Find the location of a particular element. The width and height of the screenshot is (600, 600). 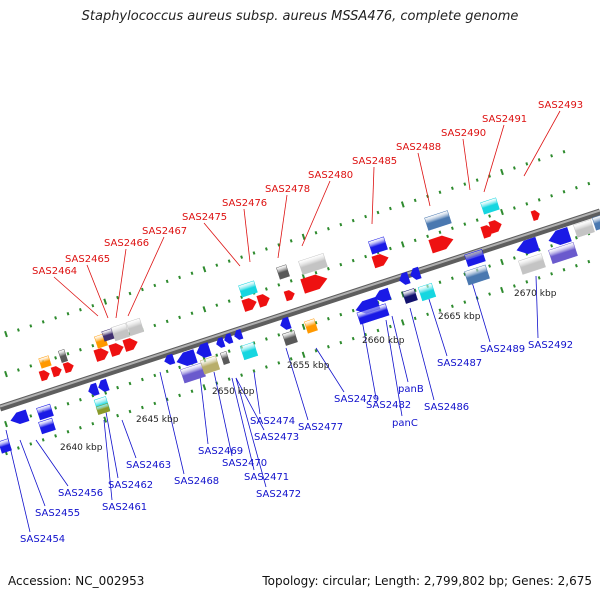

gene-label-top: SAS2480 is located at coordinates (330, 175).